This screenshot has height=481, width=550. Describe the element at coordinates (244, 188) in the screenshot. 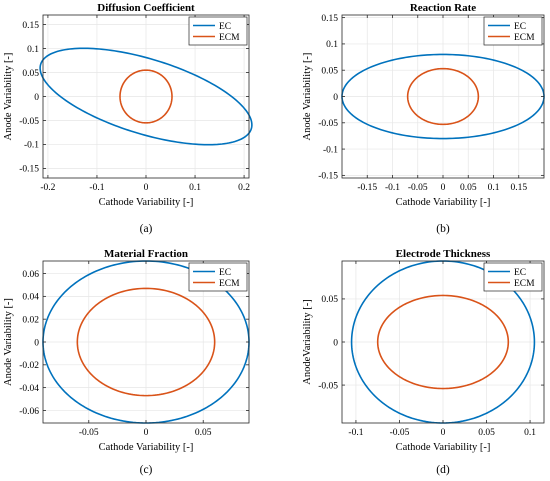

I see `x-tick-label: 0.2` at that location.